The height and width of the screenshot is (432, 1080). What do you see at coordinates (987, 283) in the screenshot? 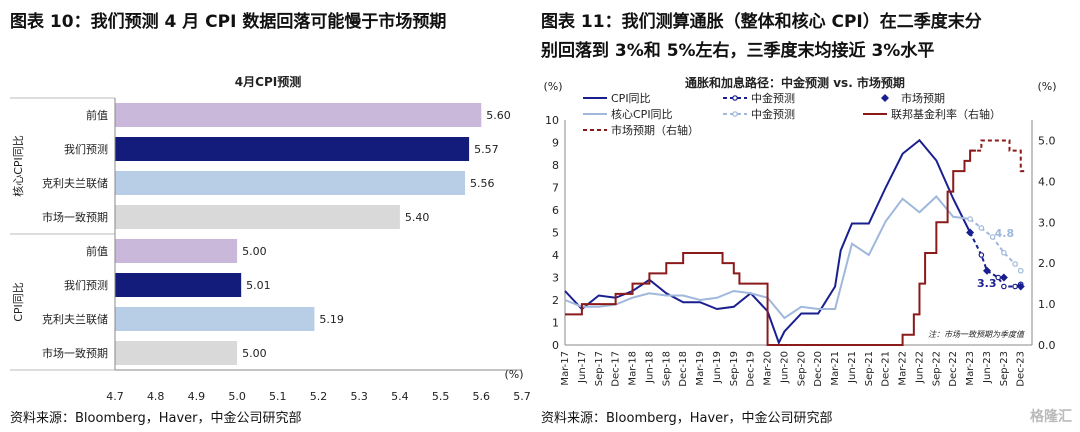
I see `data-annotation: 3.3` at bounding box center [987, 283].